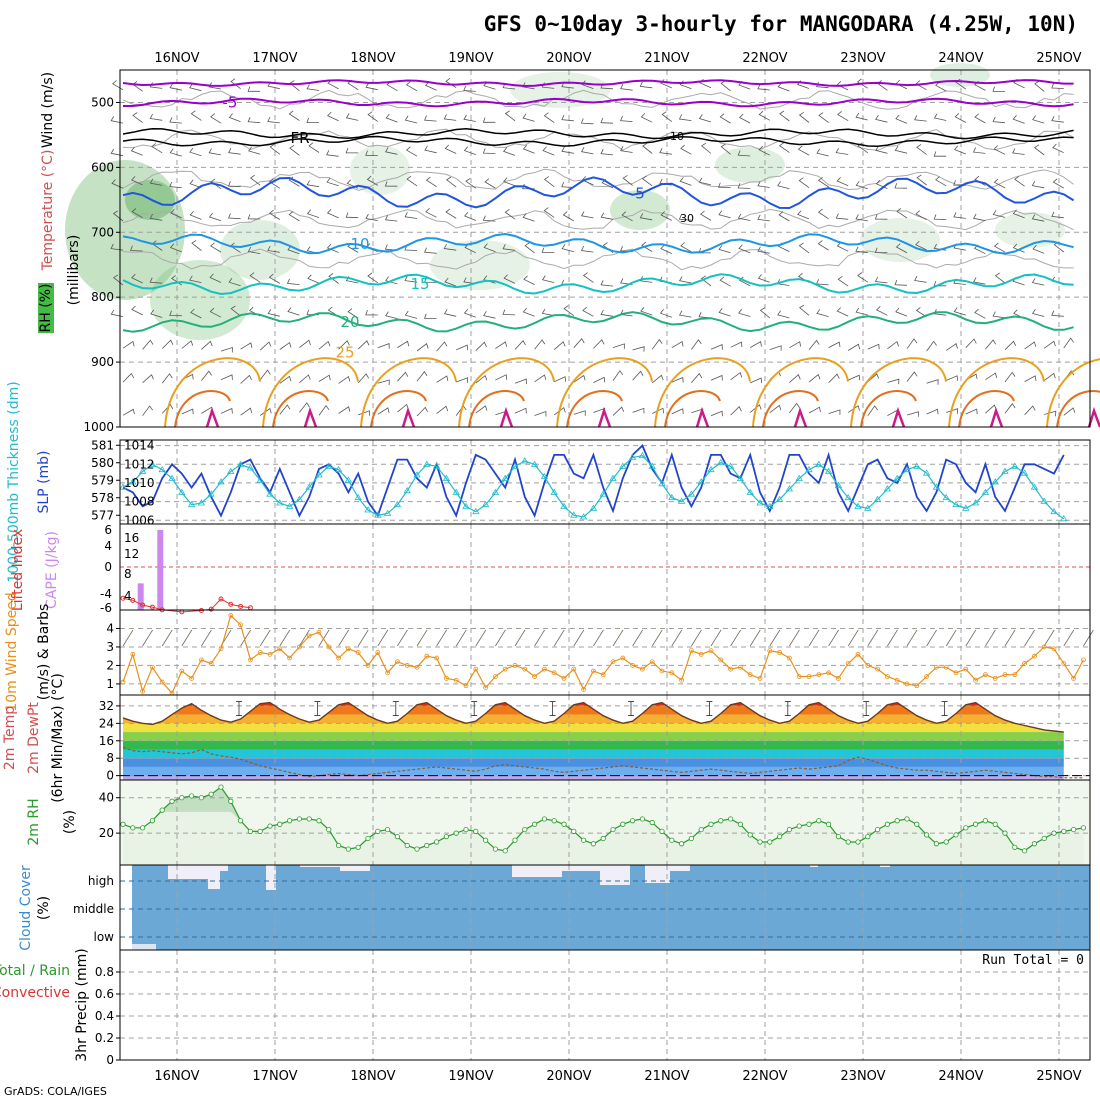 Image resolution: width=1100 pixels, height=1100 pixels. I want to click on rh-blob, so click(260, 250).